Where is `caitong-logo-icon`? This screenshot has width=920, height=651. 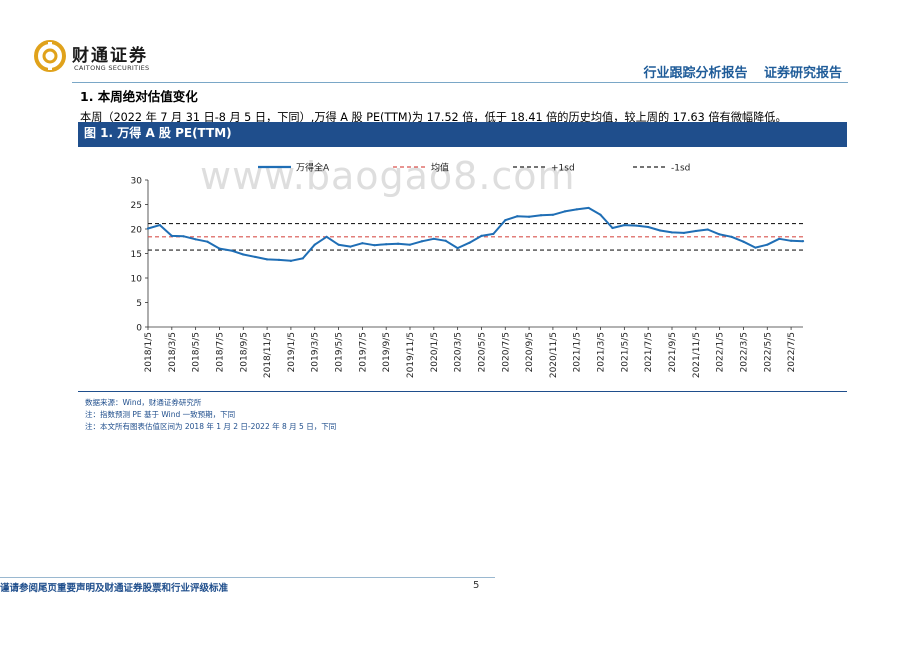 caitong-logo-icon is located at coordinates (50, 56).